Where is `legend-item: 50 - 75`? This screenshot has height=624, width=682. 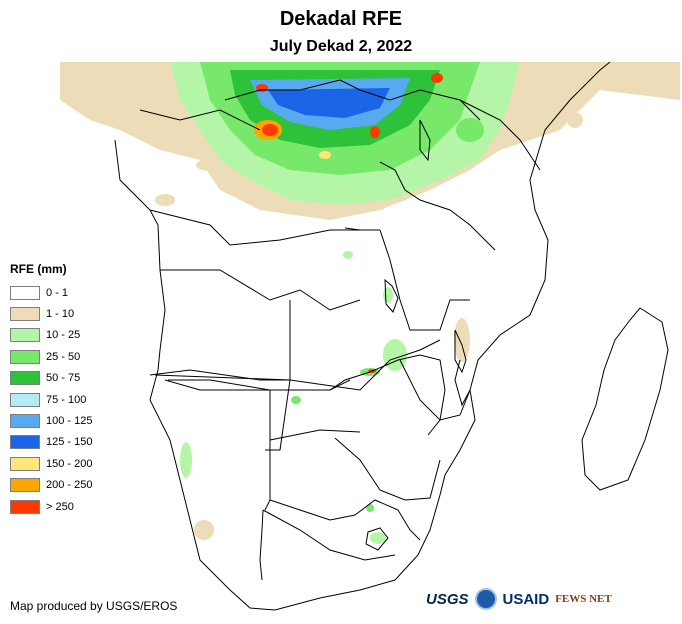 legend-item: 50 - 75 is located at coordinates (51, 378).